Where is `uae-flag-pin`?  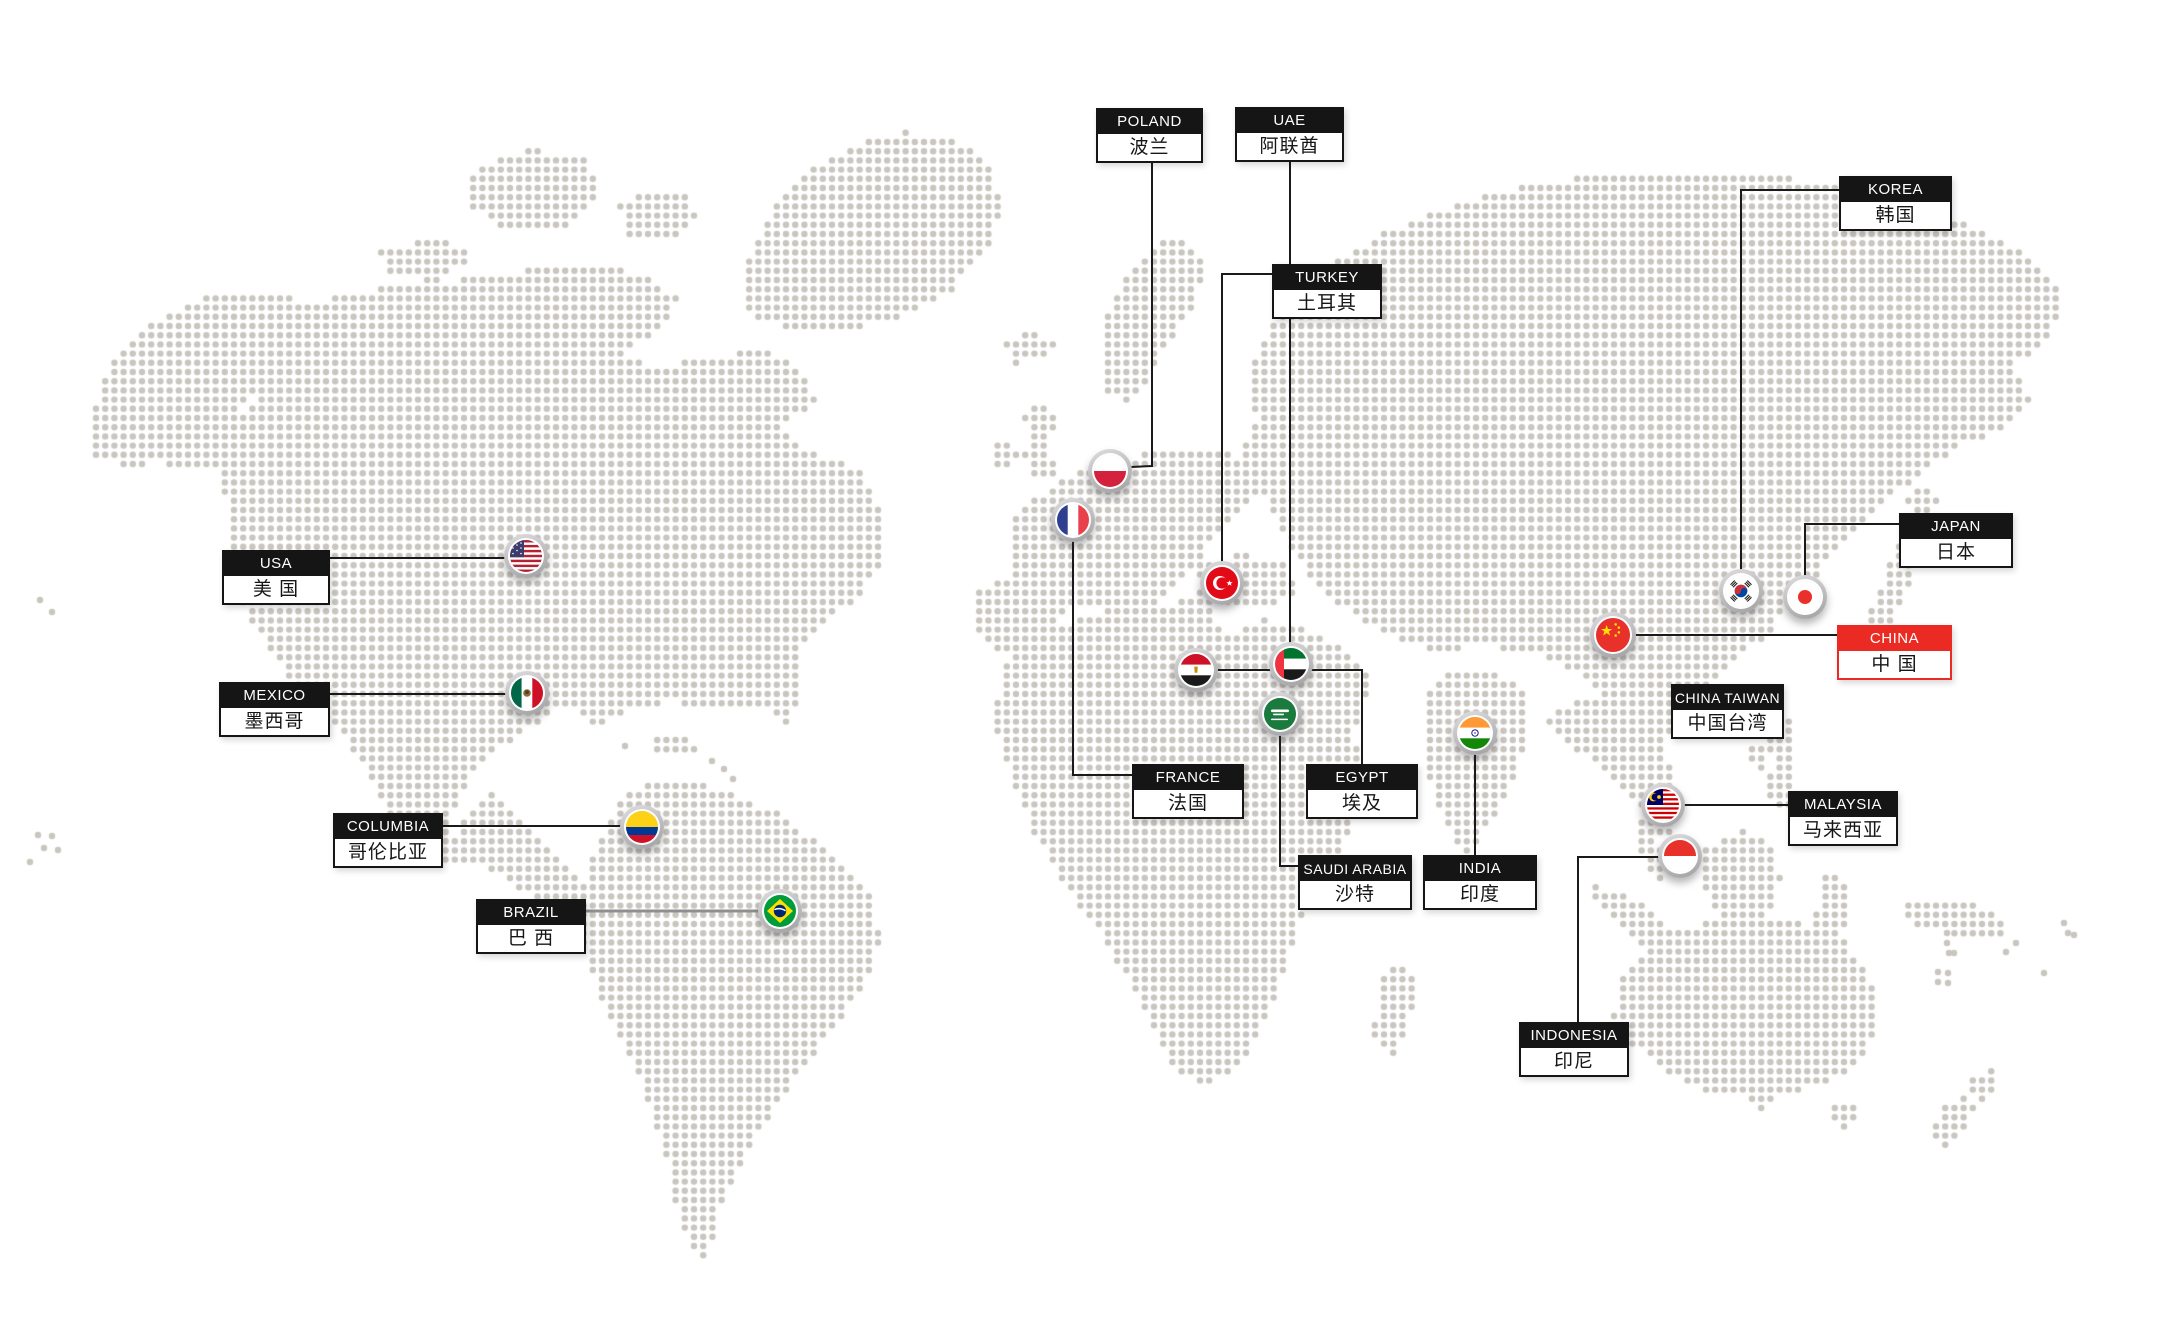 uae-flag-pin is located at coordinates (1291, 664).